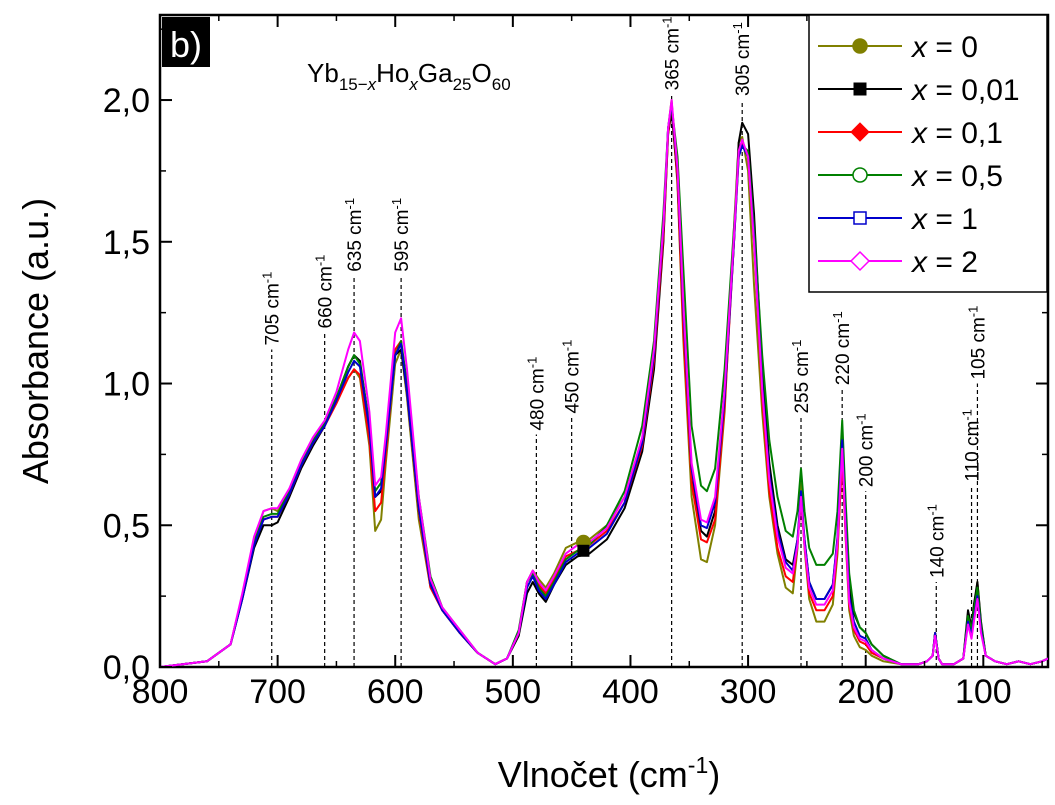 The width and height of the screenshot is (1055, 805). I want to click on peak-label-105: 105 cm-1, so click(977, 343).